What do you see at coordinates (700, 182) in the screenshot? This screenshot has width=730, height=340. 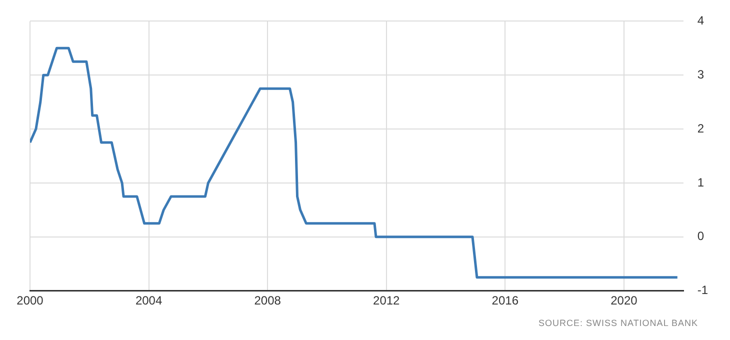 I see `y-tick-label: 1` at bounding box center [700, 182].